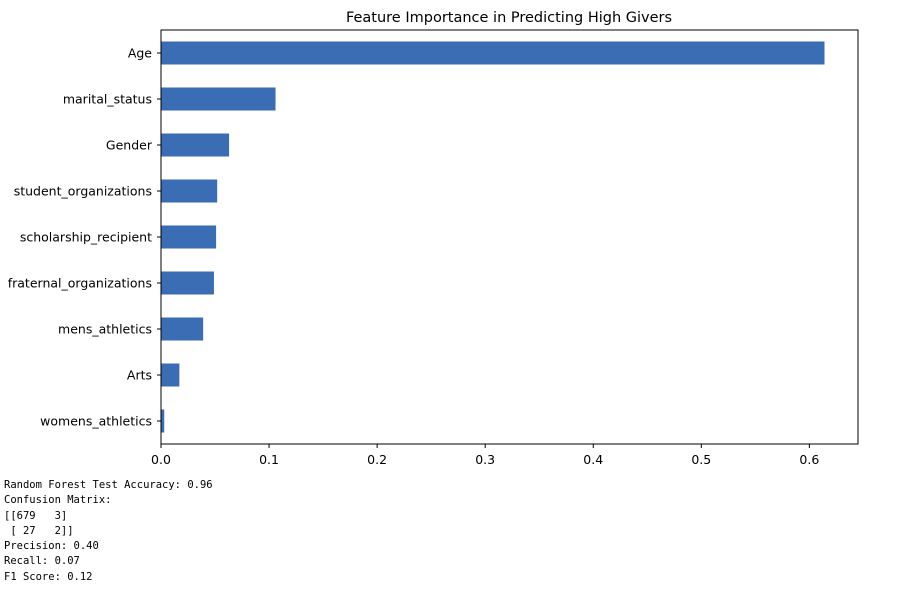  I want to click on category-label: mens_athletics, so click(105, 329).